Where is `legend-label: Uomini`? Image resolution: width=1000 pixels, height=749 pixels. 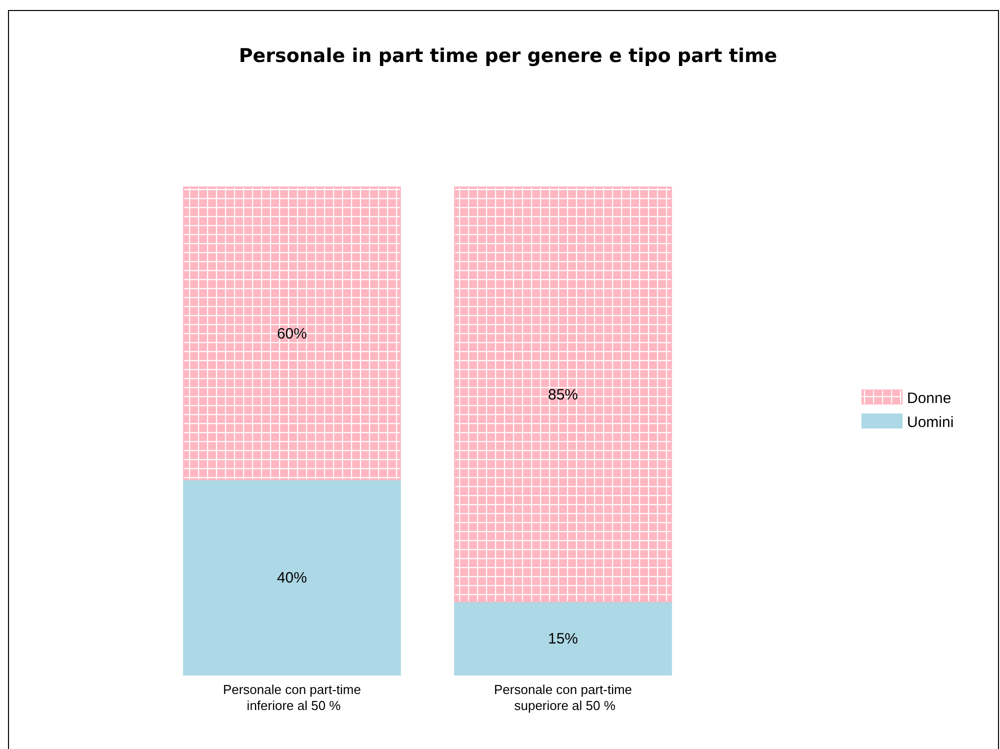
legend-label: Uomini is located at coordinates (930, 422).